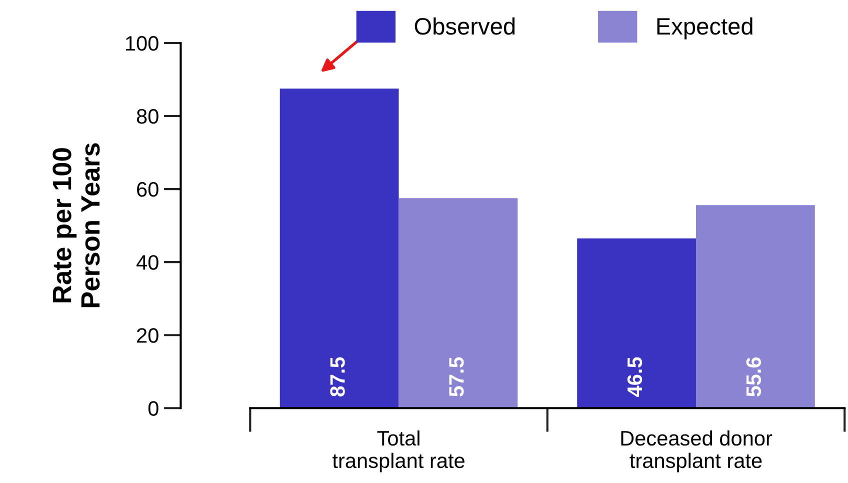 The width and height of the screenshot is (848, 483). What do you see at coordinates (704, 28) in the screenshot?
I see `legend-label: Expected` at bounding box center [704, 28].